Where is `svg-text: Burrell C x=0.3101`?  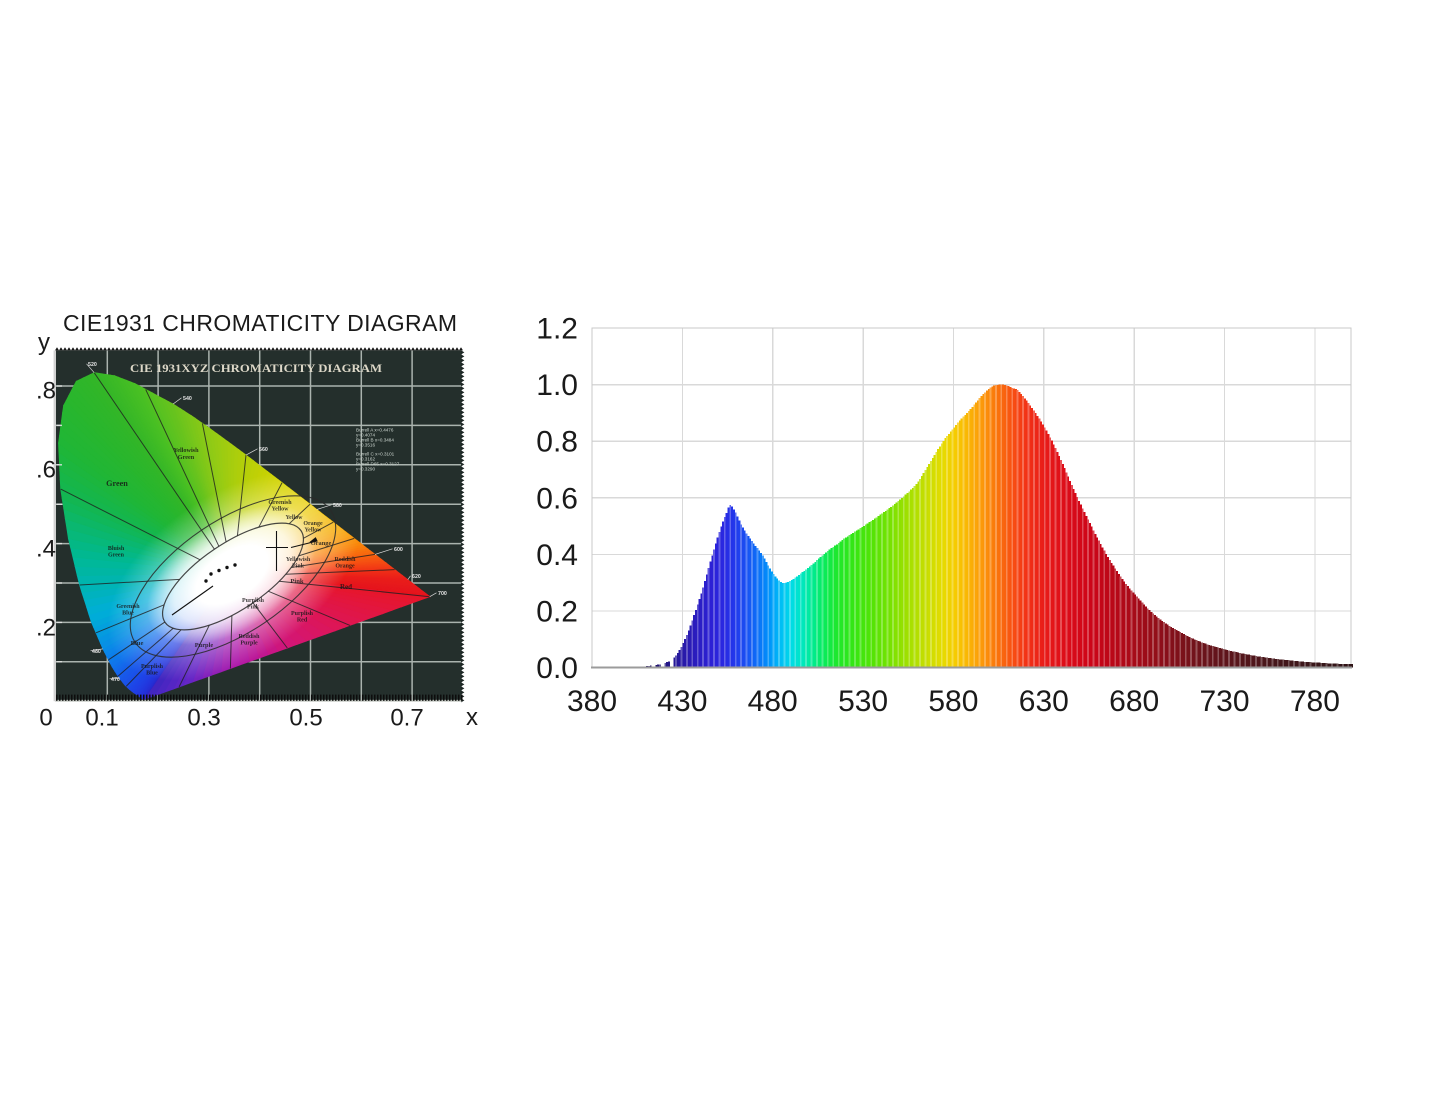 svg-text: Burrell C x=0.3101 is located at coordinates (375, 454).